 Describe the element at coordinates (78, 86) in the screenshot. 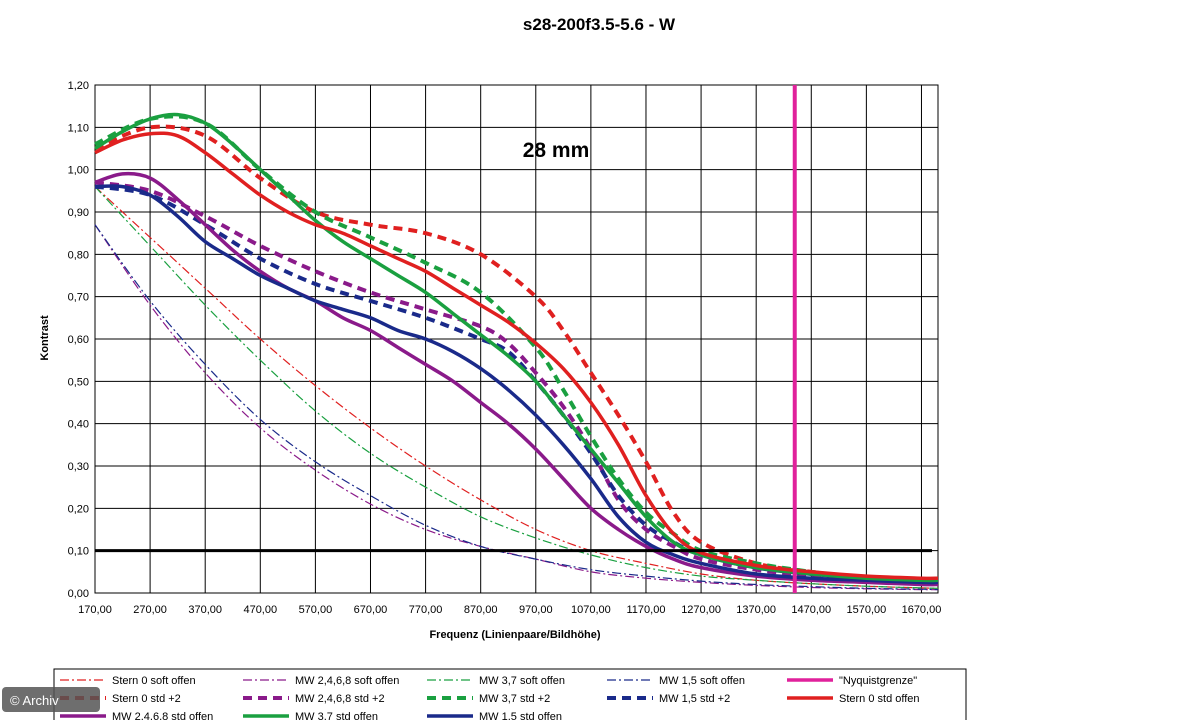

I see `y-tick-label: 1,20` at that location.